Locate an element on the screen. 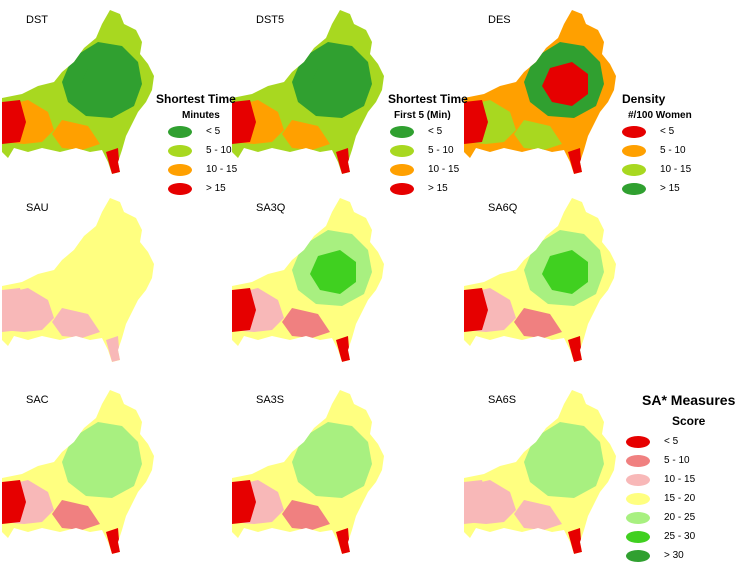  map-panel-sau: SAU is located at coordinates (107, 280).